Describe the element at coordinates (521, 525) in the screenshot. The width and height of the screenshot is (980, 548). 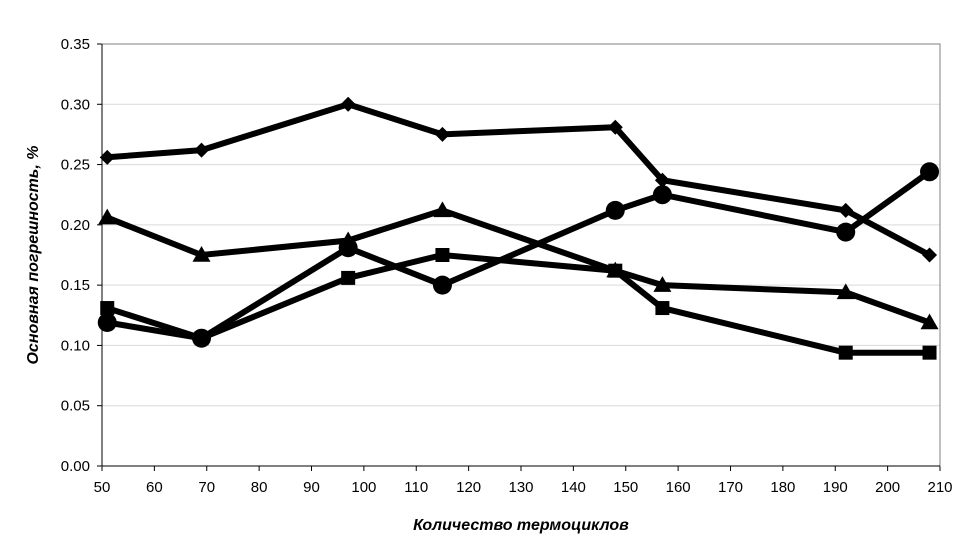
I see `x-axis-title: Количество термоциклов` at that location.